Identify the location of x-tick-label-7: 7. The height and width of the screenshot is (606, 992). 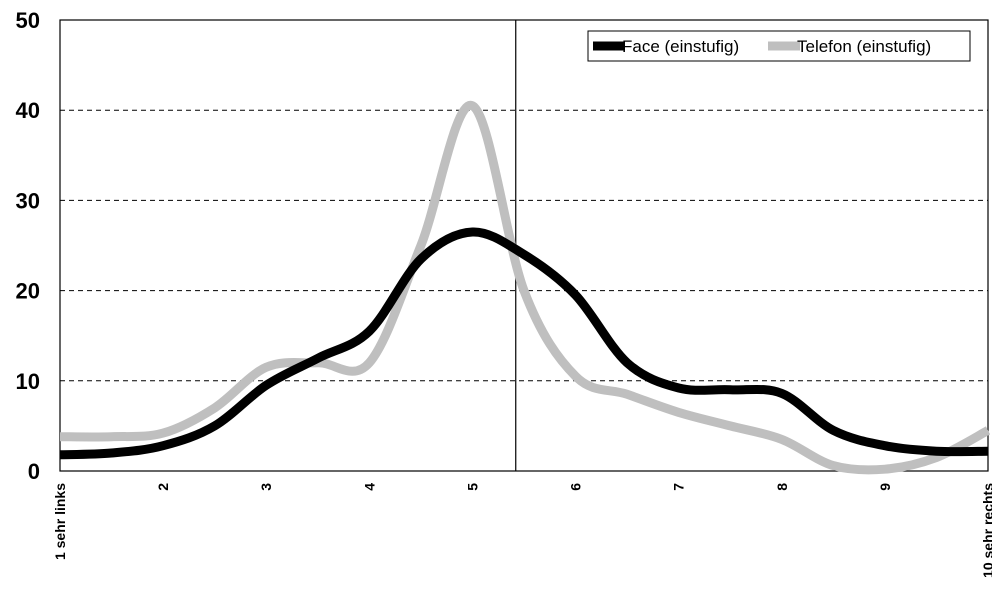
(679, 487).